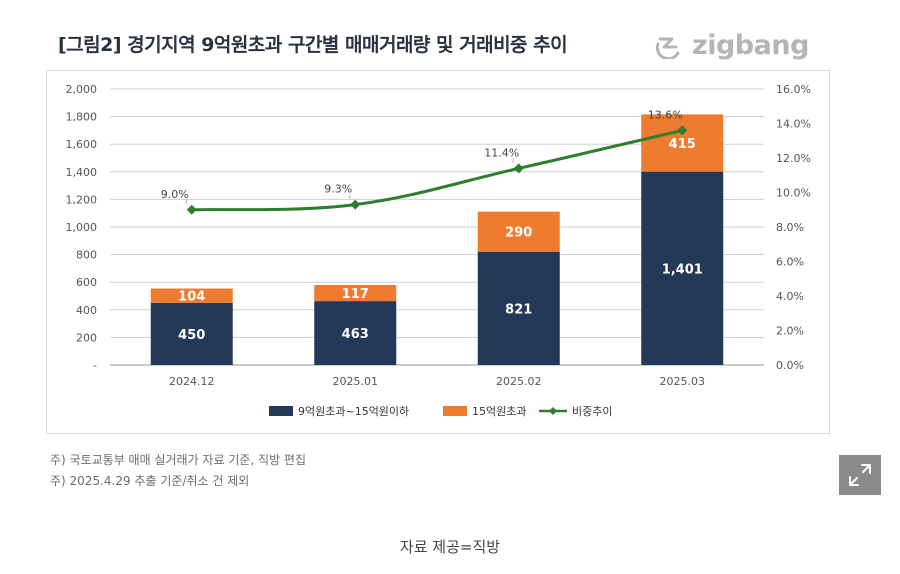 Image resolution: width=900 pixels, height=574 pixels. Describe the element at coordinates (338, 189) in the screenshot. I see `line-value-label: 9.3%` at that location.